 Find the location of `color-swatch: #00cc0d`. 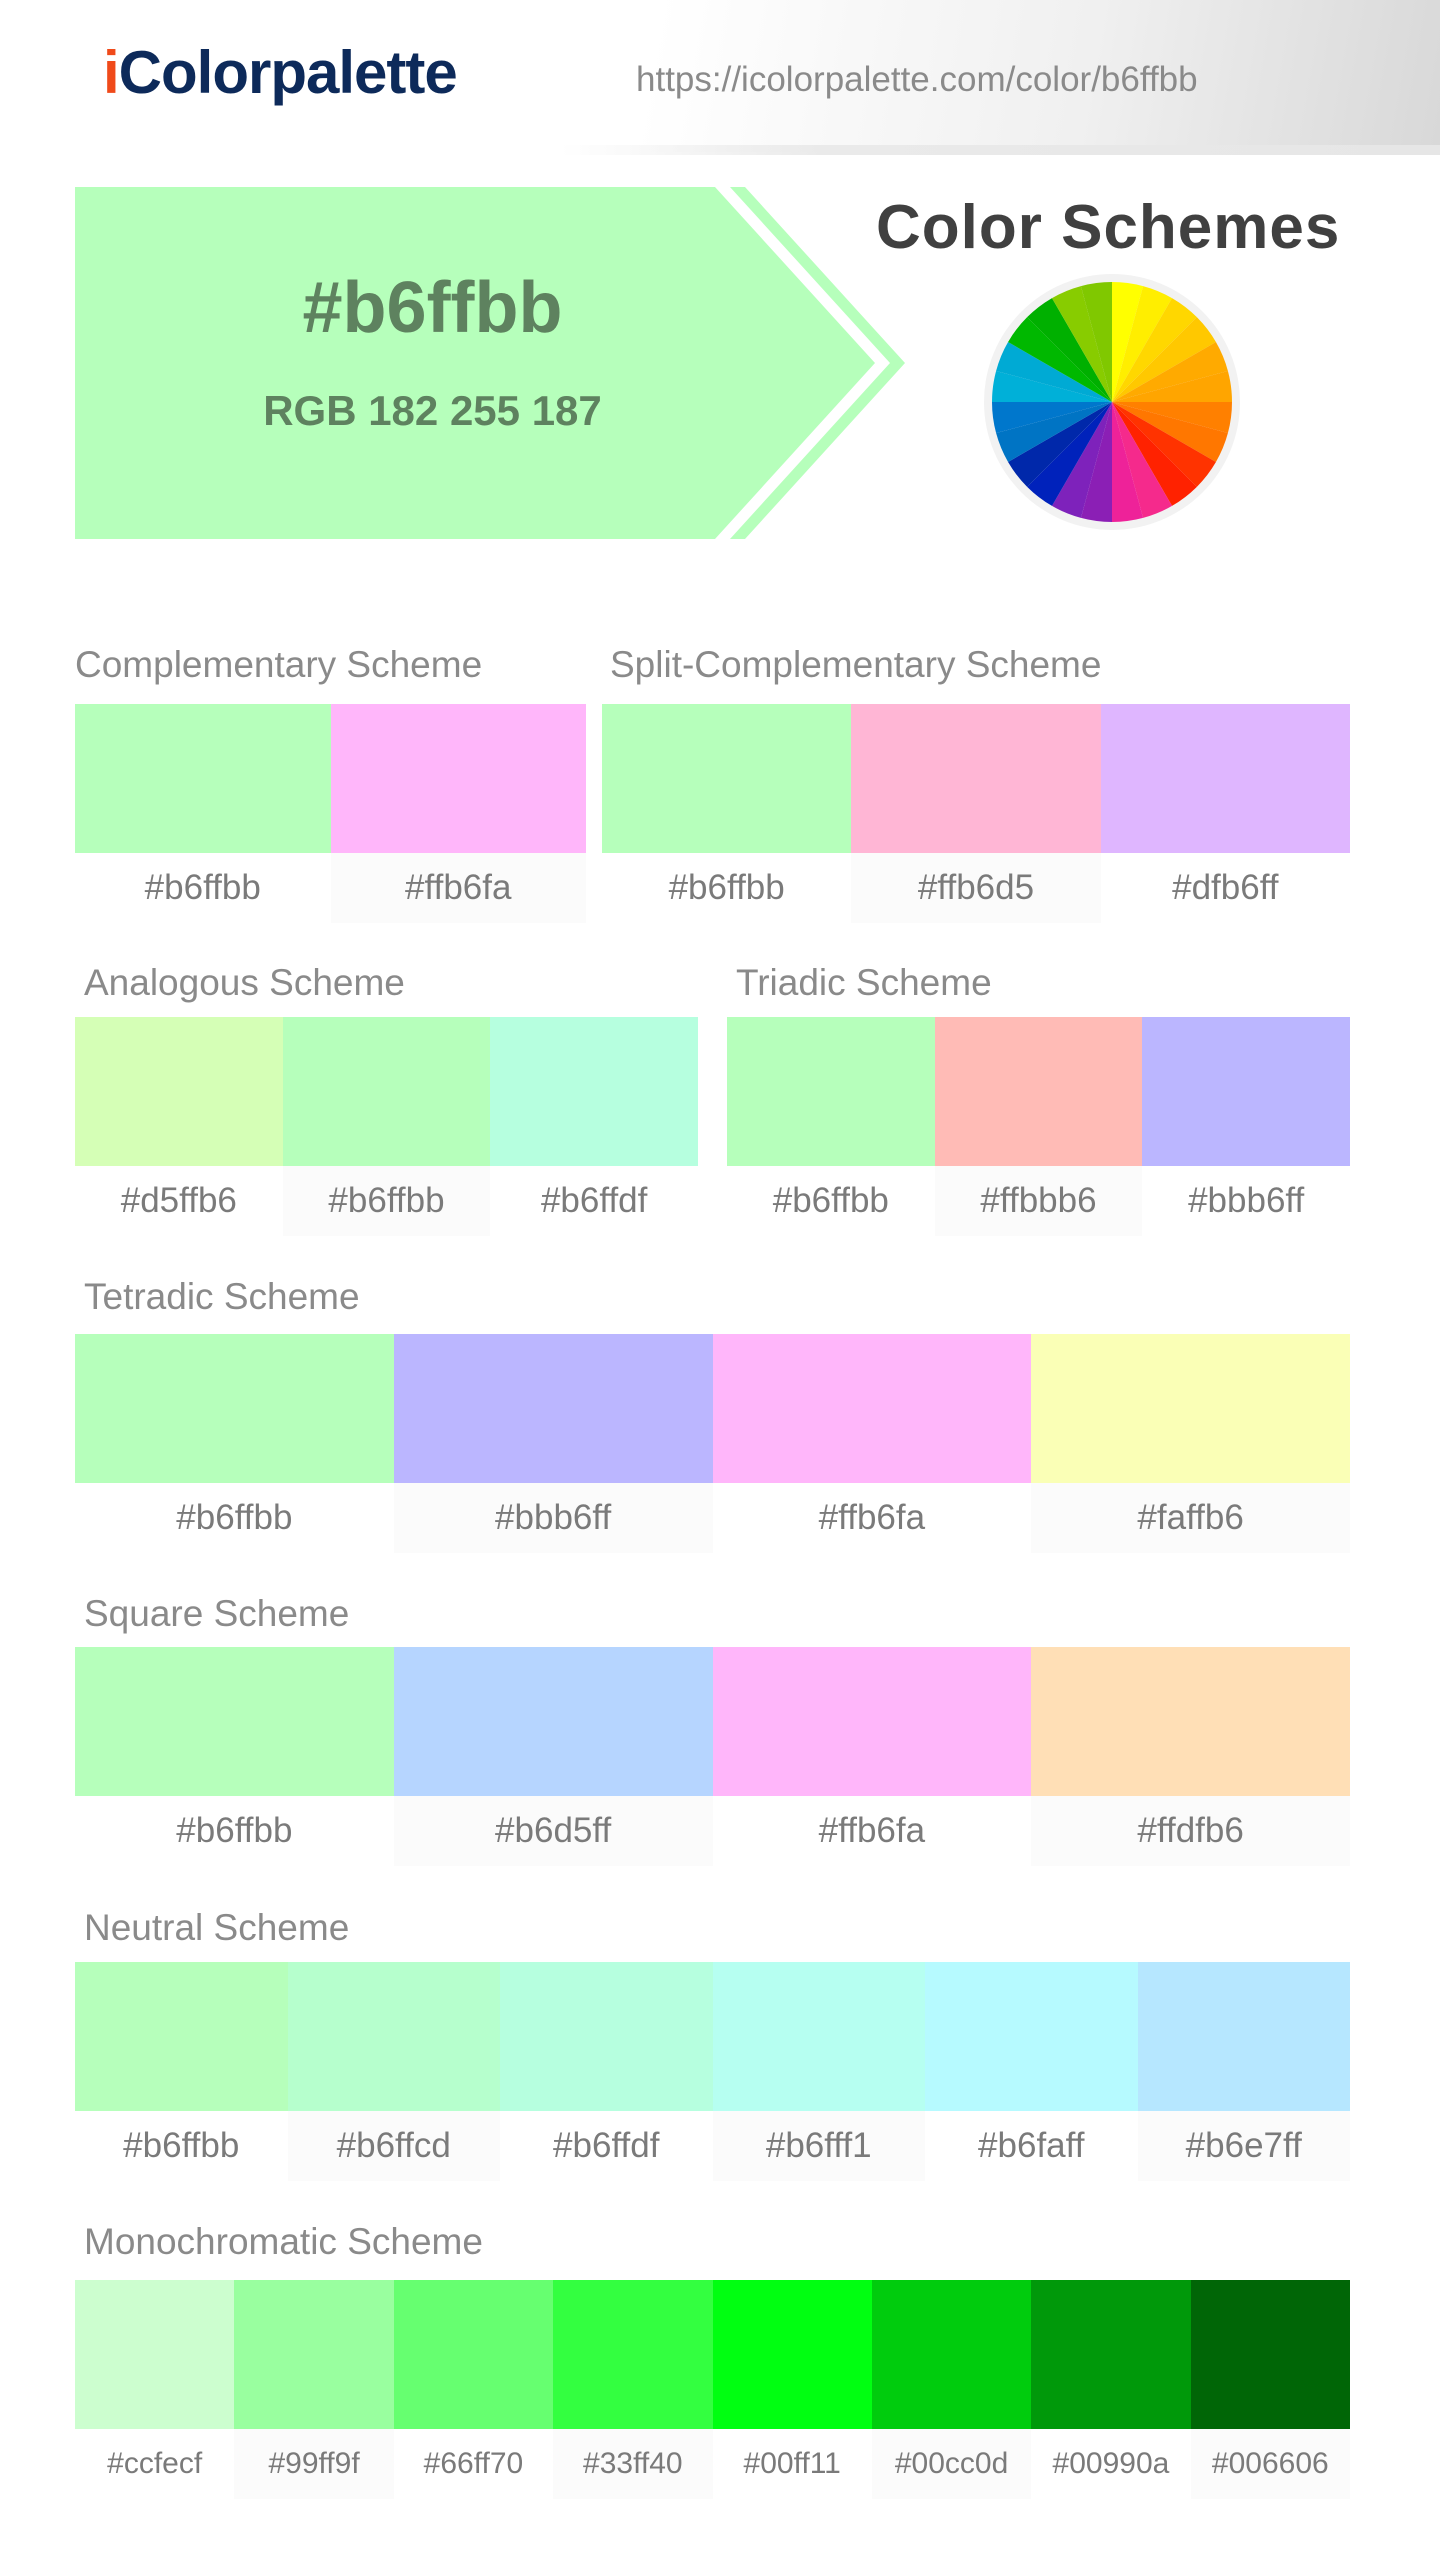

color-swatch: #00cc0d is located at coordinates (951, 2389).